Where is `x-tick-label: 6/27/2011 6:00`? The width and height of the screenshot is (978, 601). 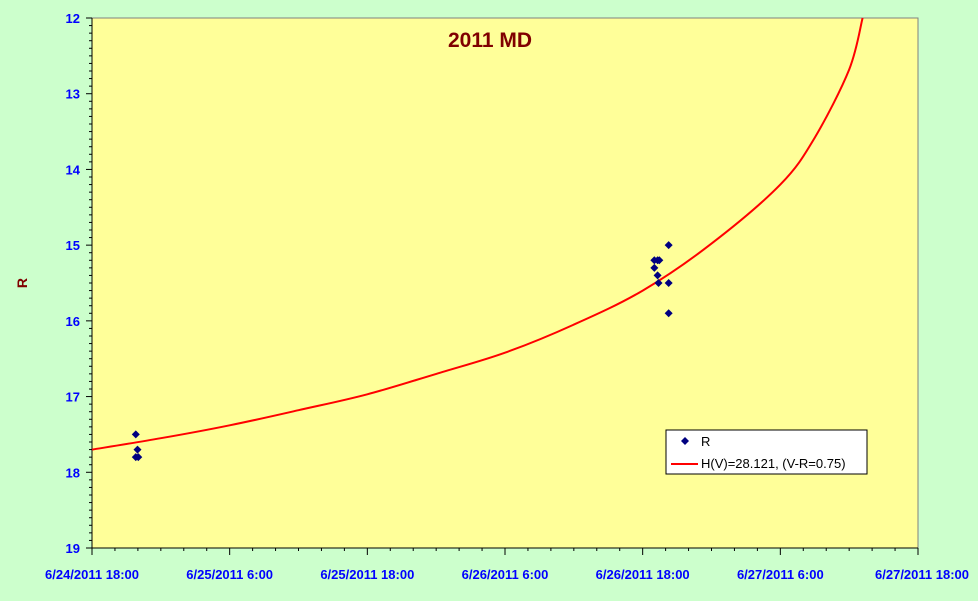
x-tick-label: 6/27/2011 6:00 is located at coordinates (780, 574).